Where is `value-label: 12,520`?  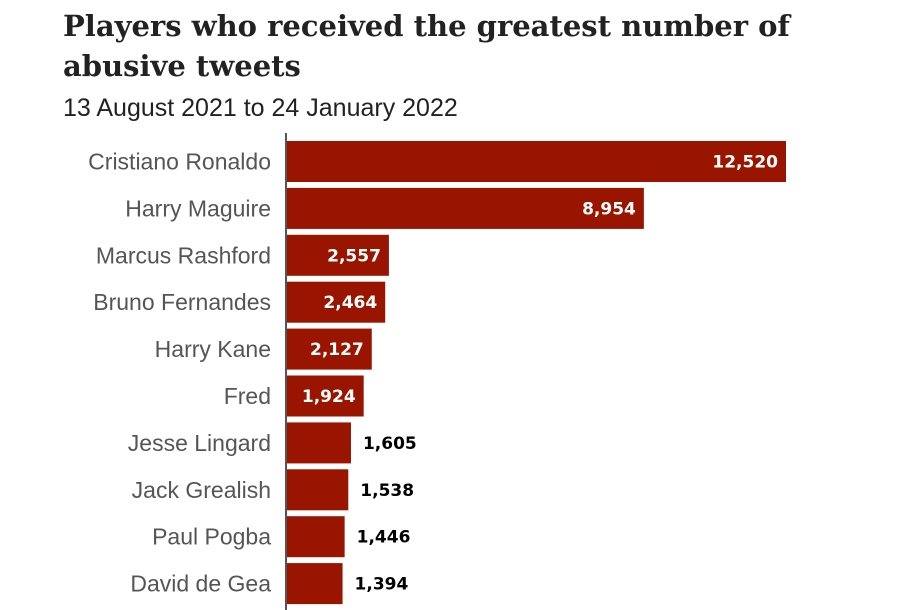
value-label: 12,520 is located at coordinates (745, 163).